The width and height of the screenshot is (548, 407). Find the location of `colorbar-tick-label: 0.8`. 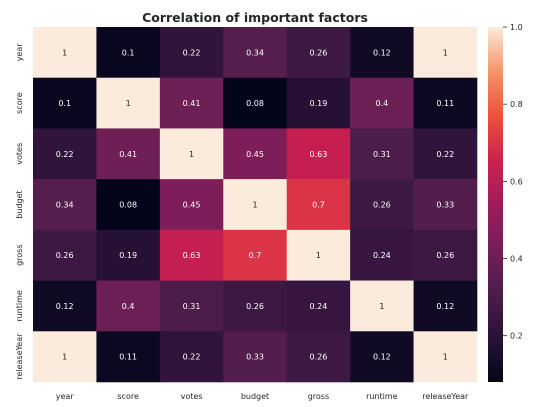

colorbar-tick-label: 0.8 is located at coordinates (516, 104).